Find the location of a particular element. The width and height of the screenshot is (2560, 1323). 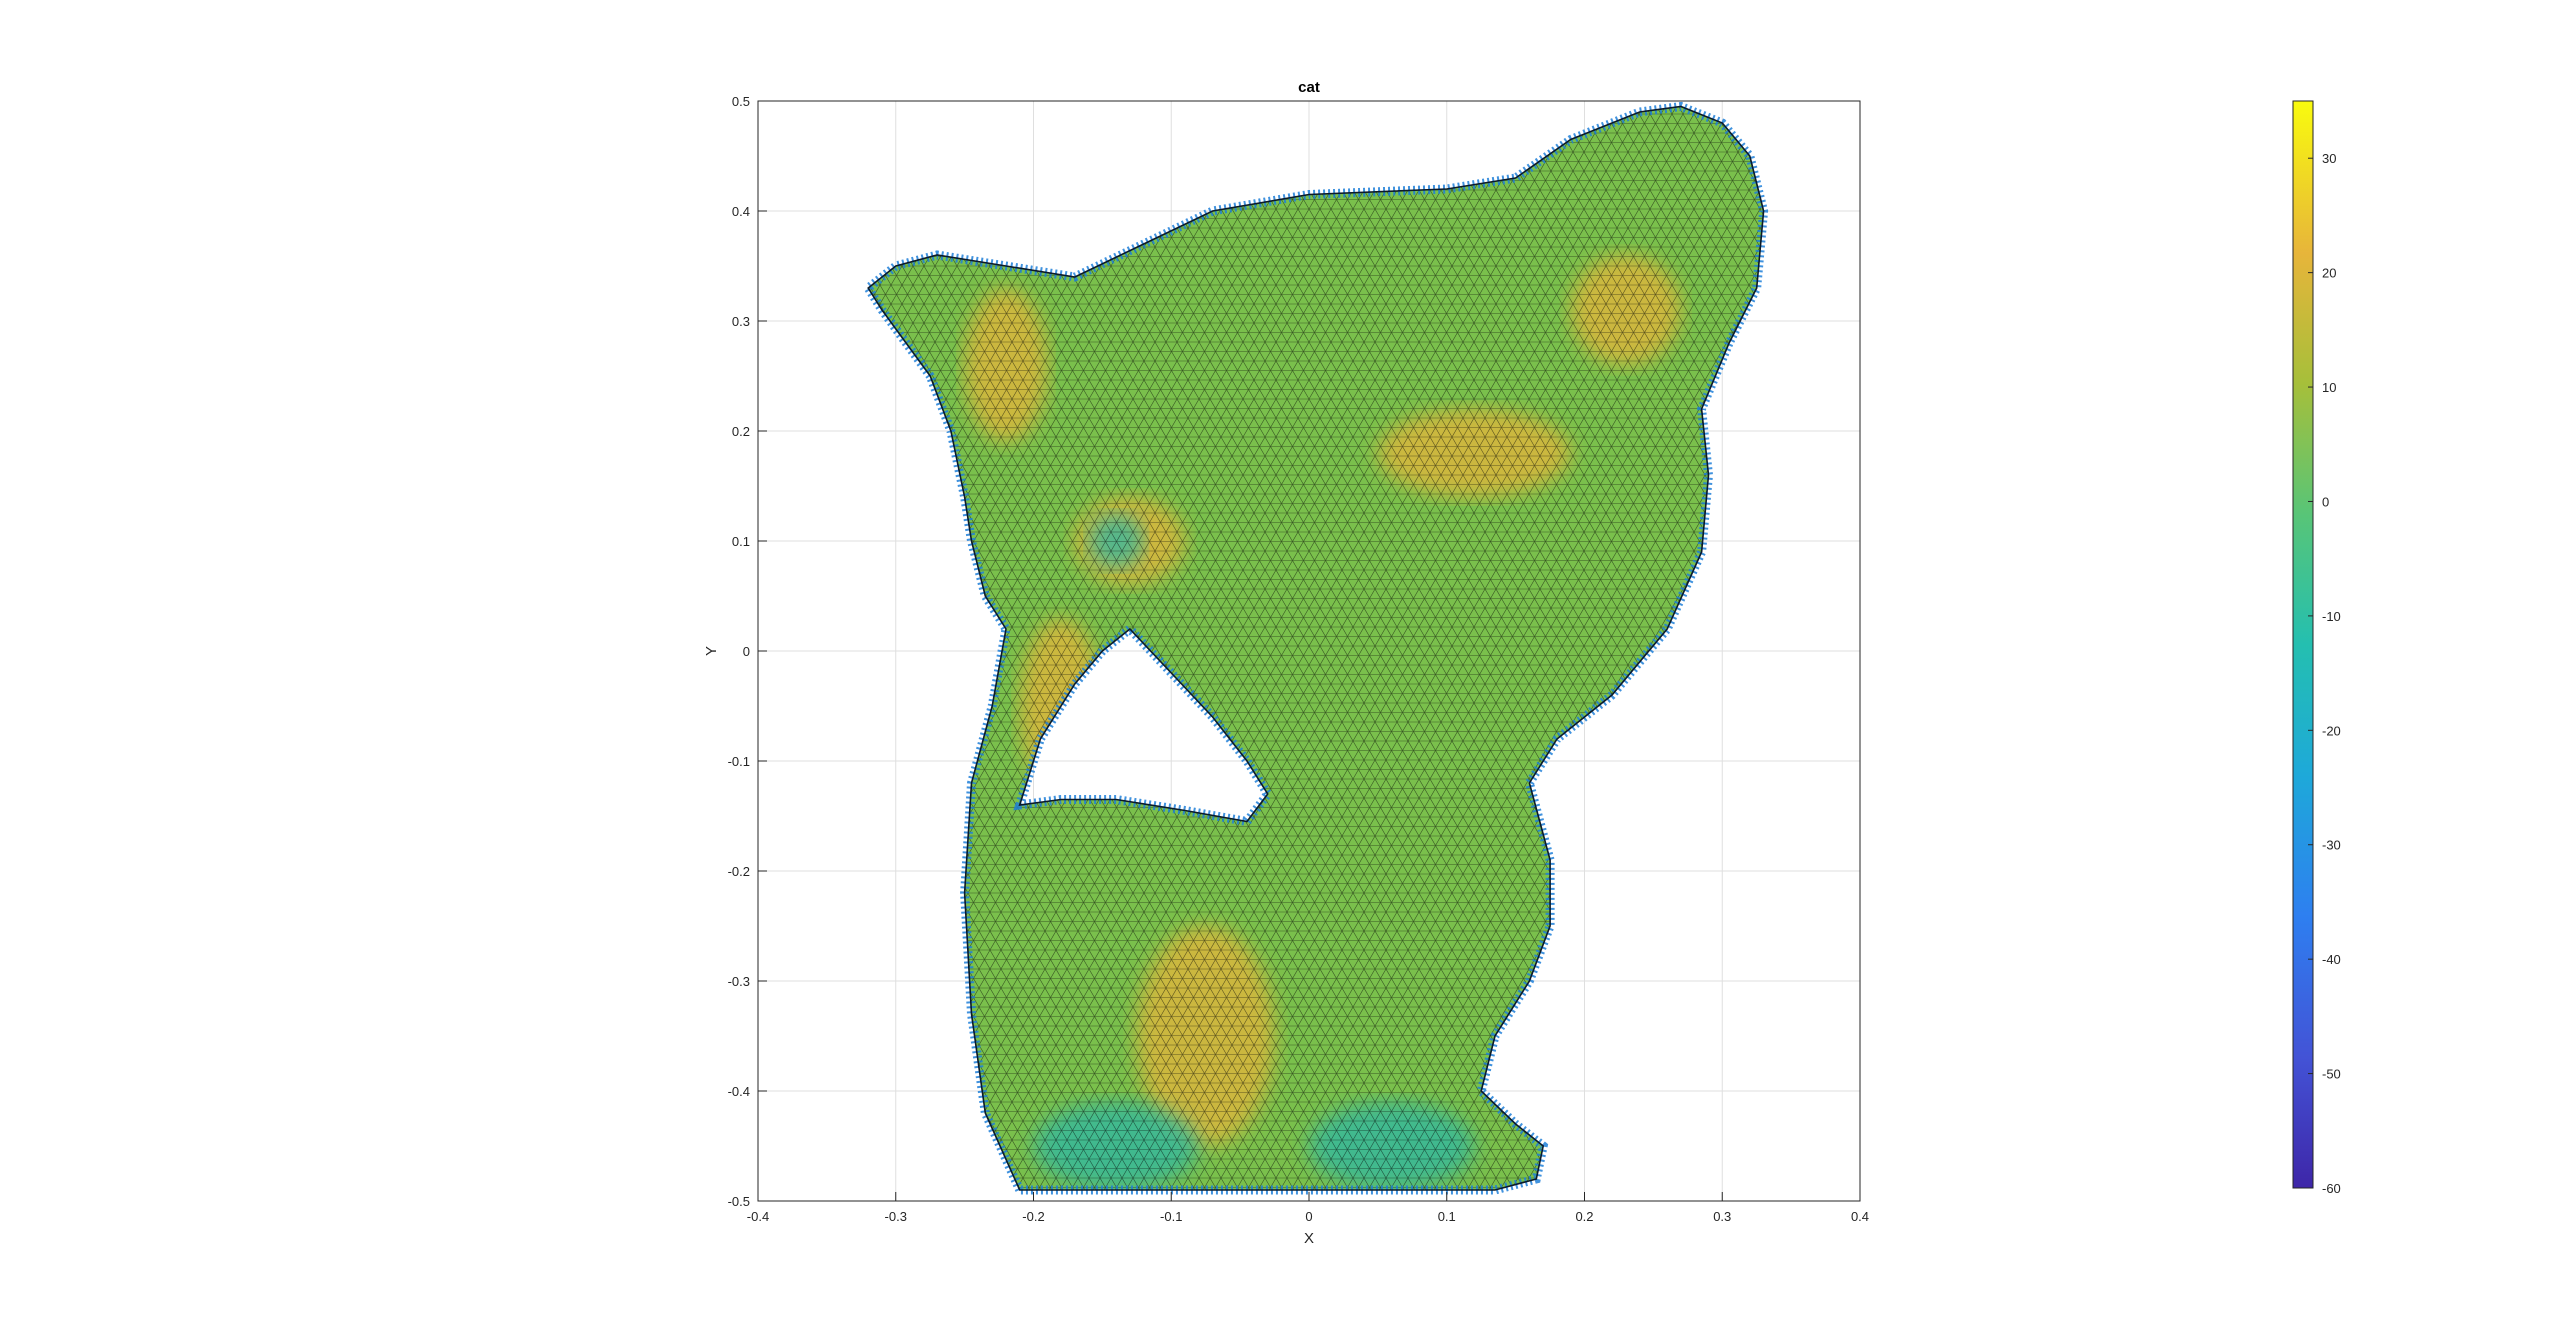

y-tick-label: -0.4 is located at coordinates (739, 1091).